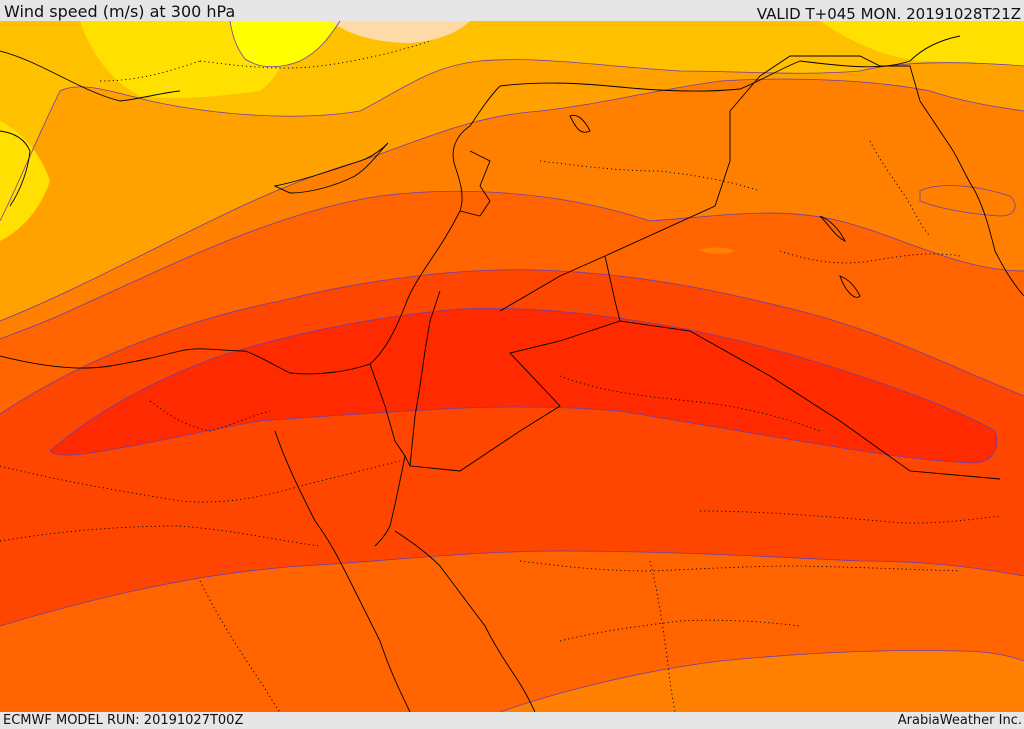  I want to click on valid-time-label: VALID T+045 MON. 20191028T21Z, so click(888, 14).